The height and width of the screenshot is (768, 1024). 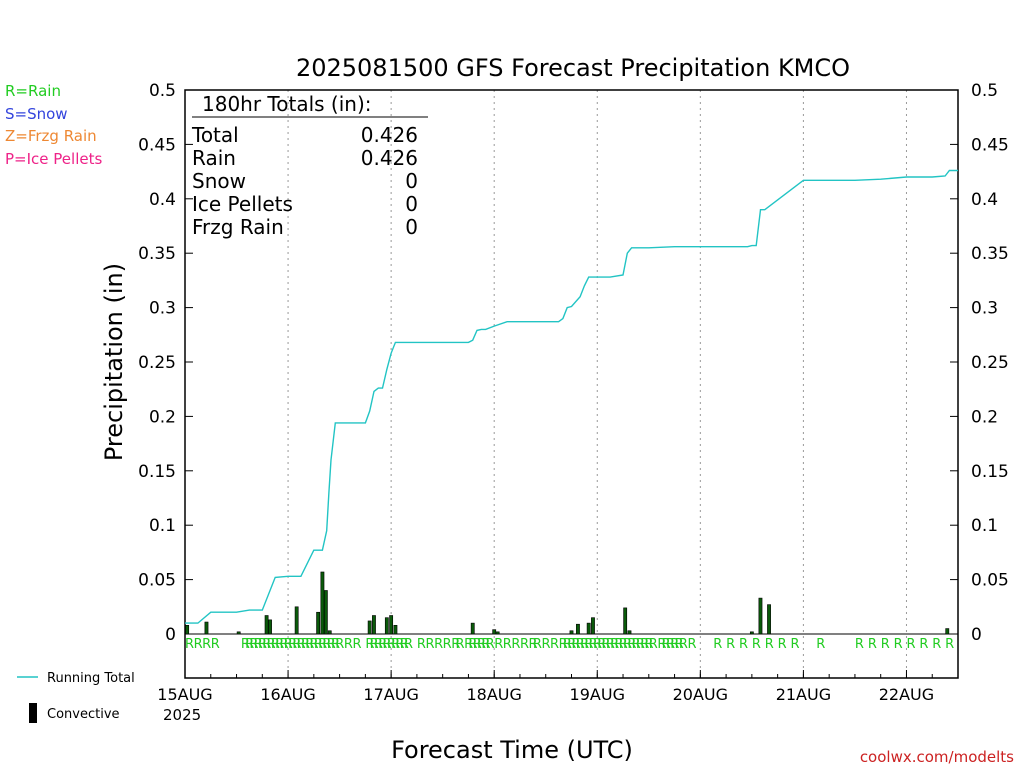 What do you see at coordinates (33, 713) in the screenshot?
I see `convective-legend-swatch` at bounding box center [33, 713].